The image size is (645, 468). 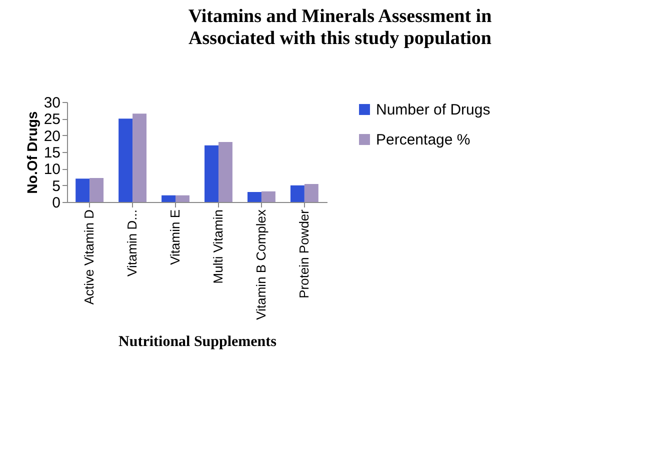 I want to click on legend-label: Number of Drugs, so click(x=433, y=110).